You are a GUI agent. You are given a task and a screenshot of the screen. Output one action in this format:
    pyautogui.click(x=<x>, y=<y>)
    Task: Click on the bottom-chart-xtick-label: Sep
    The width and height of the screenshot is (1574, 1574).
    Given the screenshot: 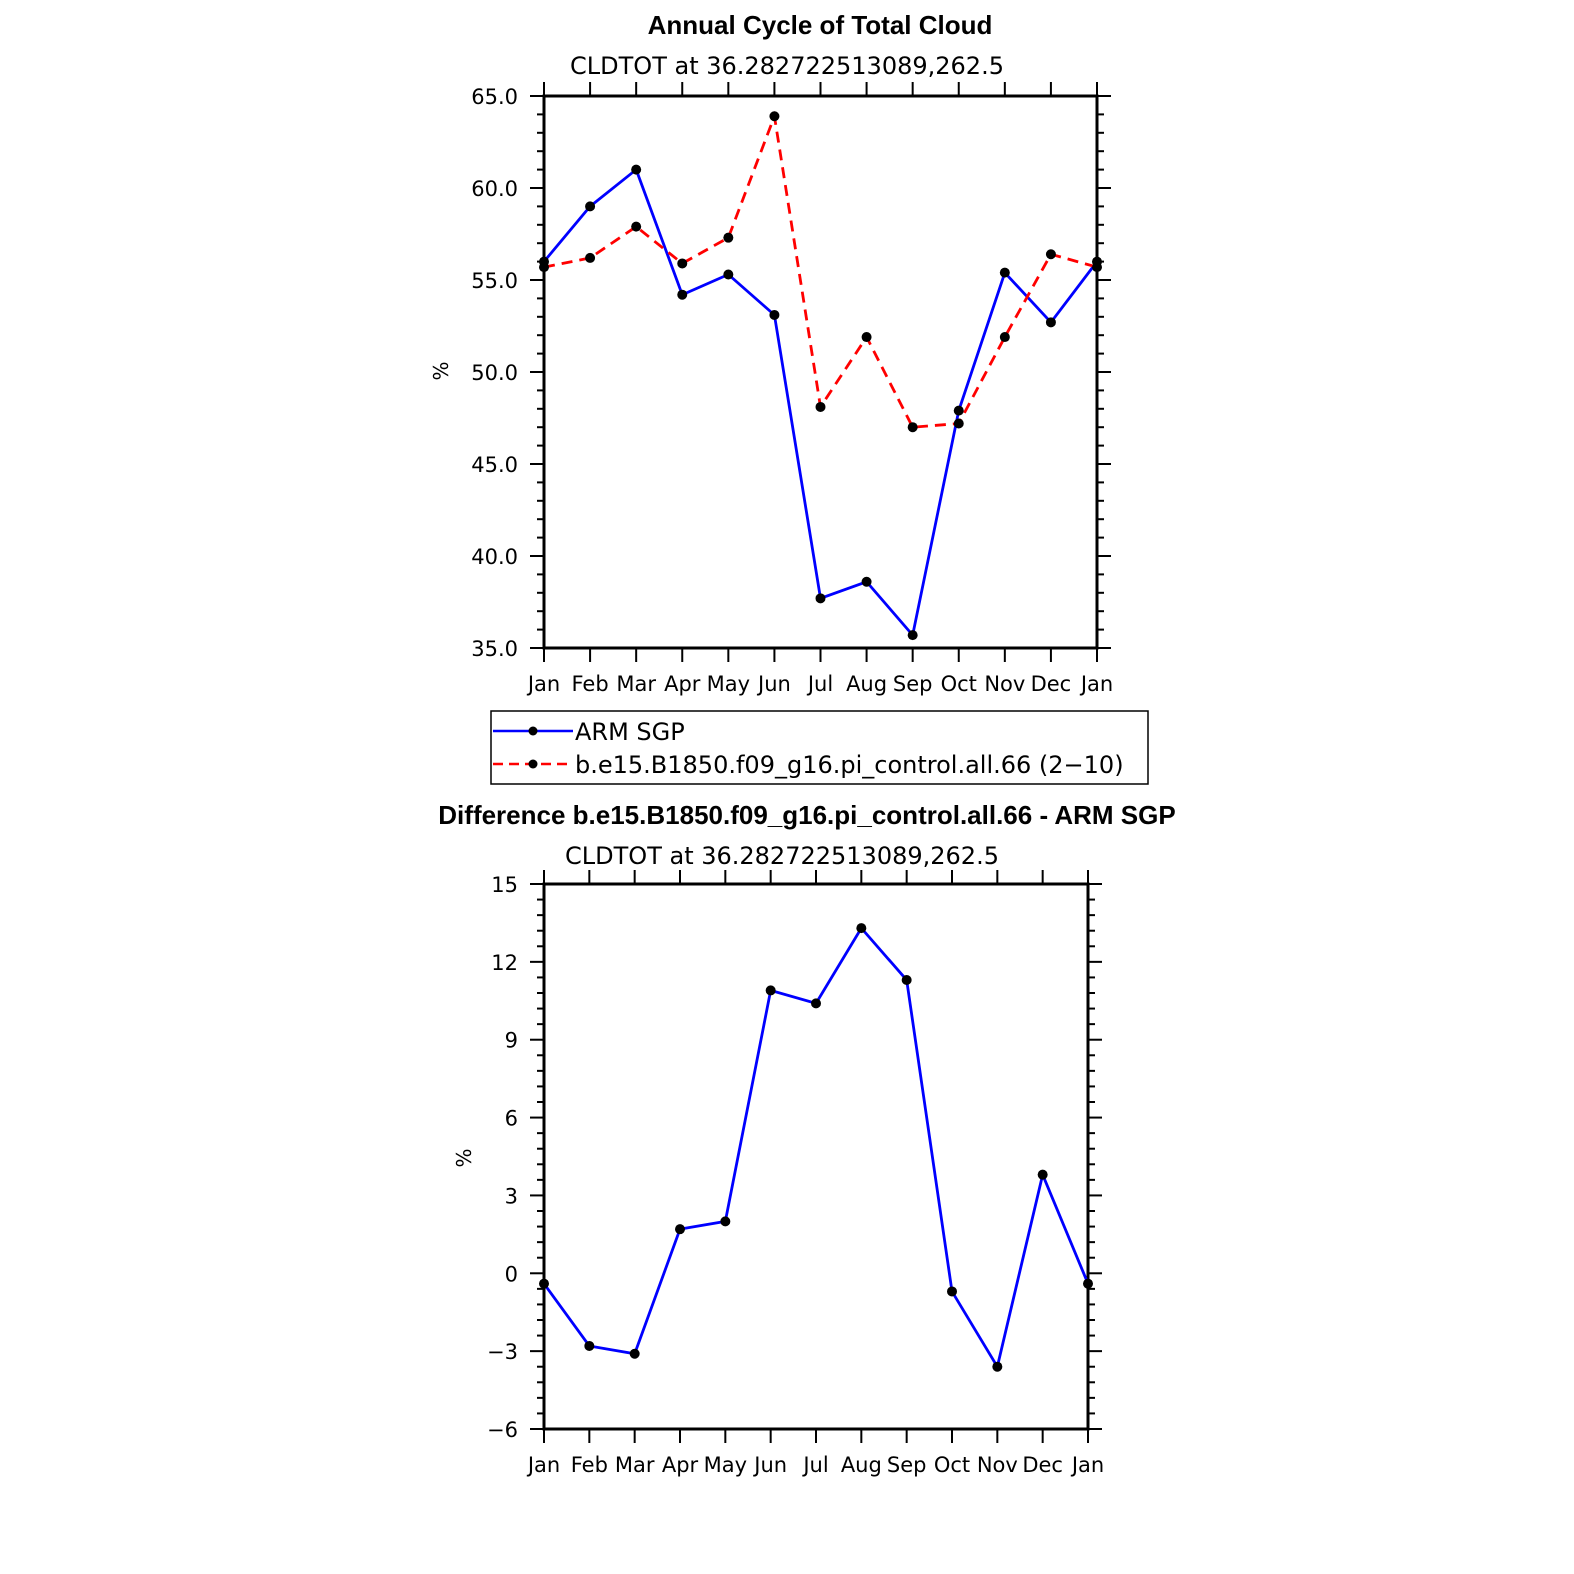 What is the action you would take?
    pyautogui.click(x=907, y=1465)
    